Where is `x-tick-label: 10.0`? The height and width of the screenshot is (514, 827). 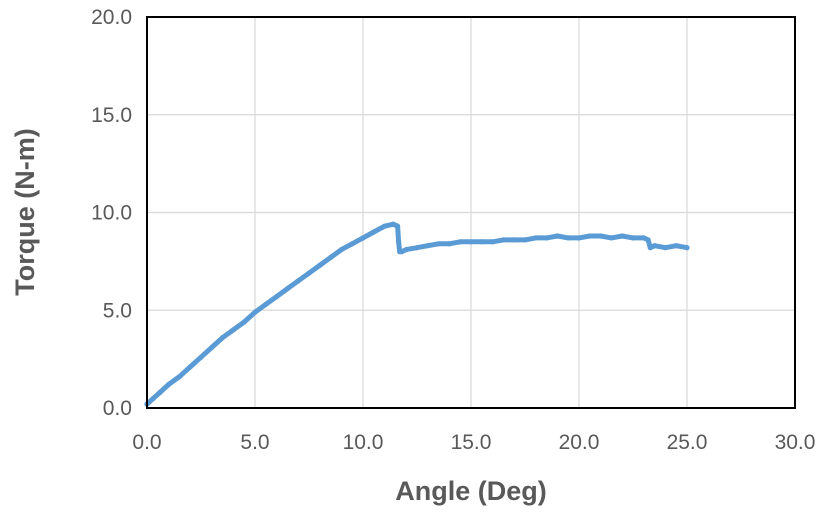
x-tick-label: 10.0 is located at coordinates (363, 442).